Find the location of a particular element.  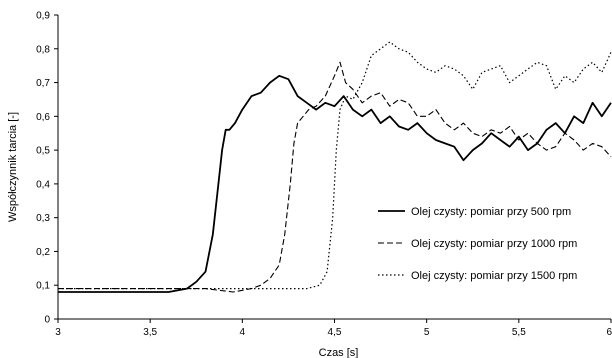

y-axis-title: Współczynnik tarcia [-] is located at coordinates (13, 167).